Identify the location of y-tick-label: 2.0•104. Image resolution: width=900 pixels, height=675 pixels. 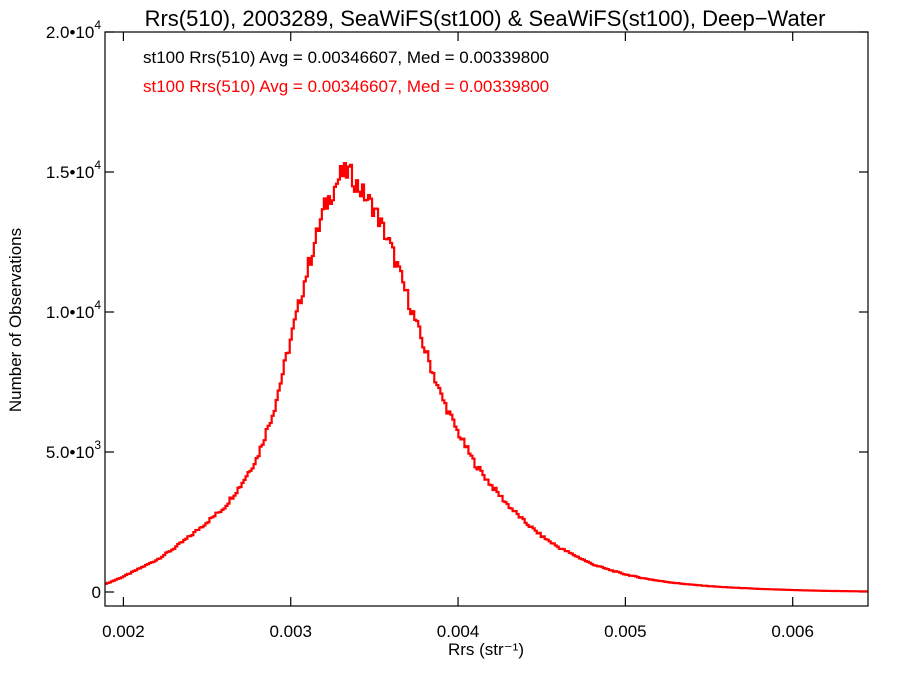
(74, 30).